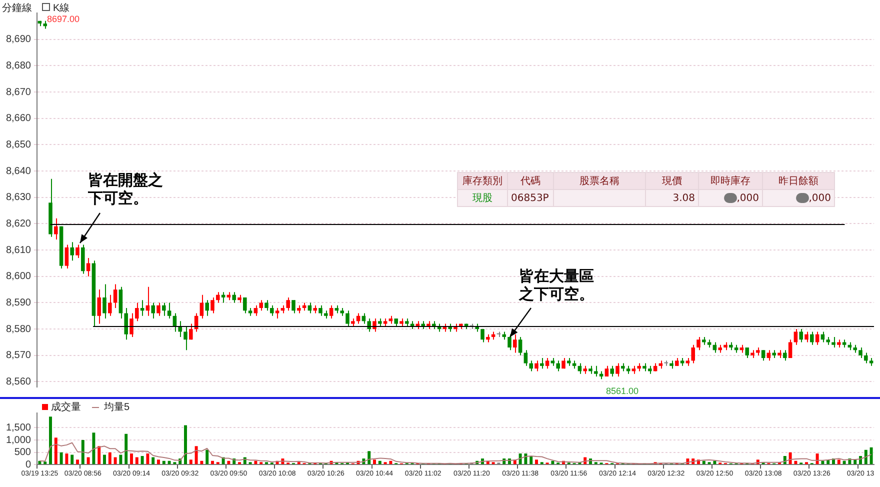 The width and height of the screenshot is (880, 487). I want to click on y-tick-label: 500, so click(23, 452).